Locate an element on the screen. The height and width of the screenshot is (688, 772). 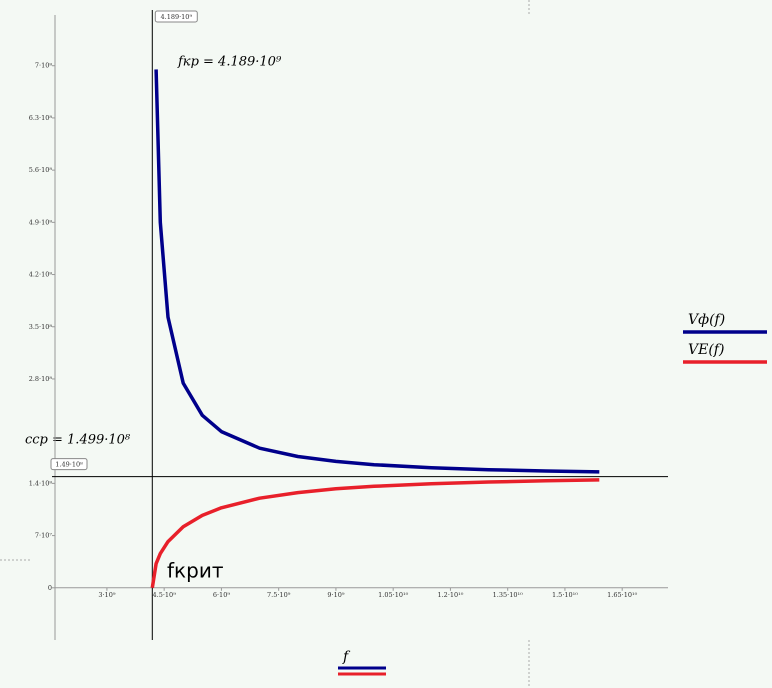
x-tick-label: 1.05·10¹⁰ is located at coordinates (393, 595).